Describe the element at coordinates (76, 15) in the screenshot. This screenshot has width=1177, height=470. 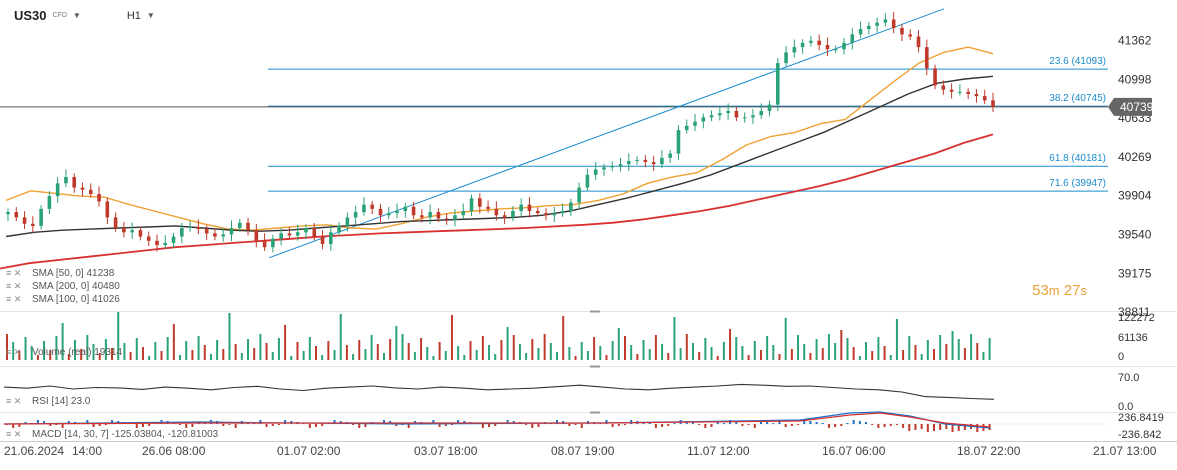
I see `symbol-dropdown-icon: ▼` at that location.